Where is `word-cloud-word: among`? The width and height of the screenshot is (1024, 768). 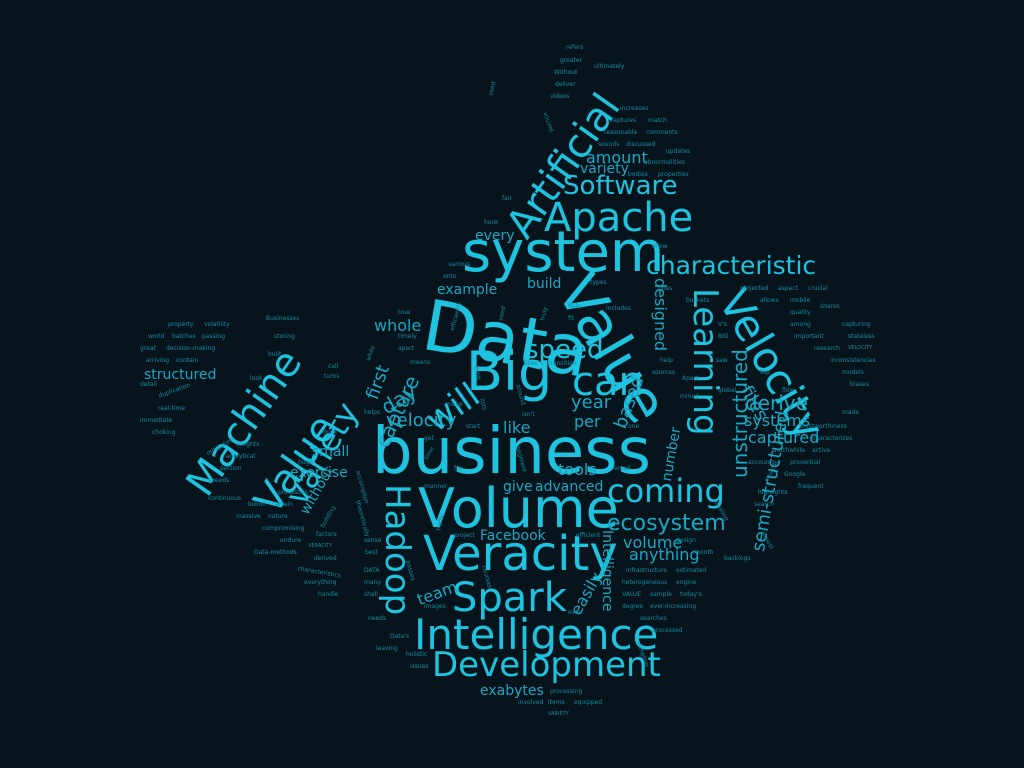
word-cloud-word: among is located at coordinates (800, 324).